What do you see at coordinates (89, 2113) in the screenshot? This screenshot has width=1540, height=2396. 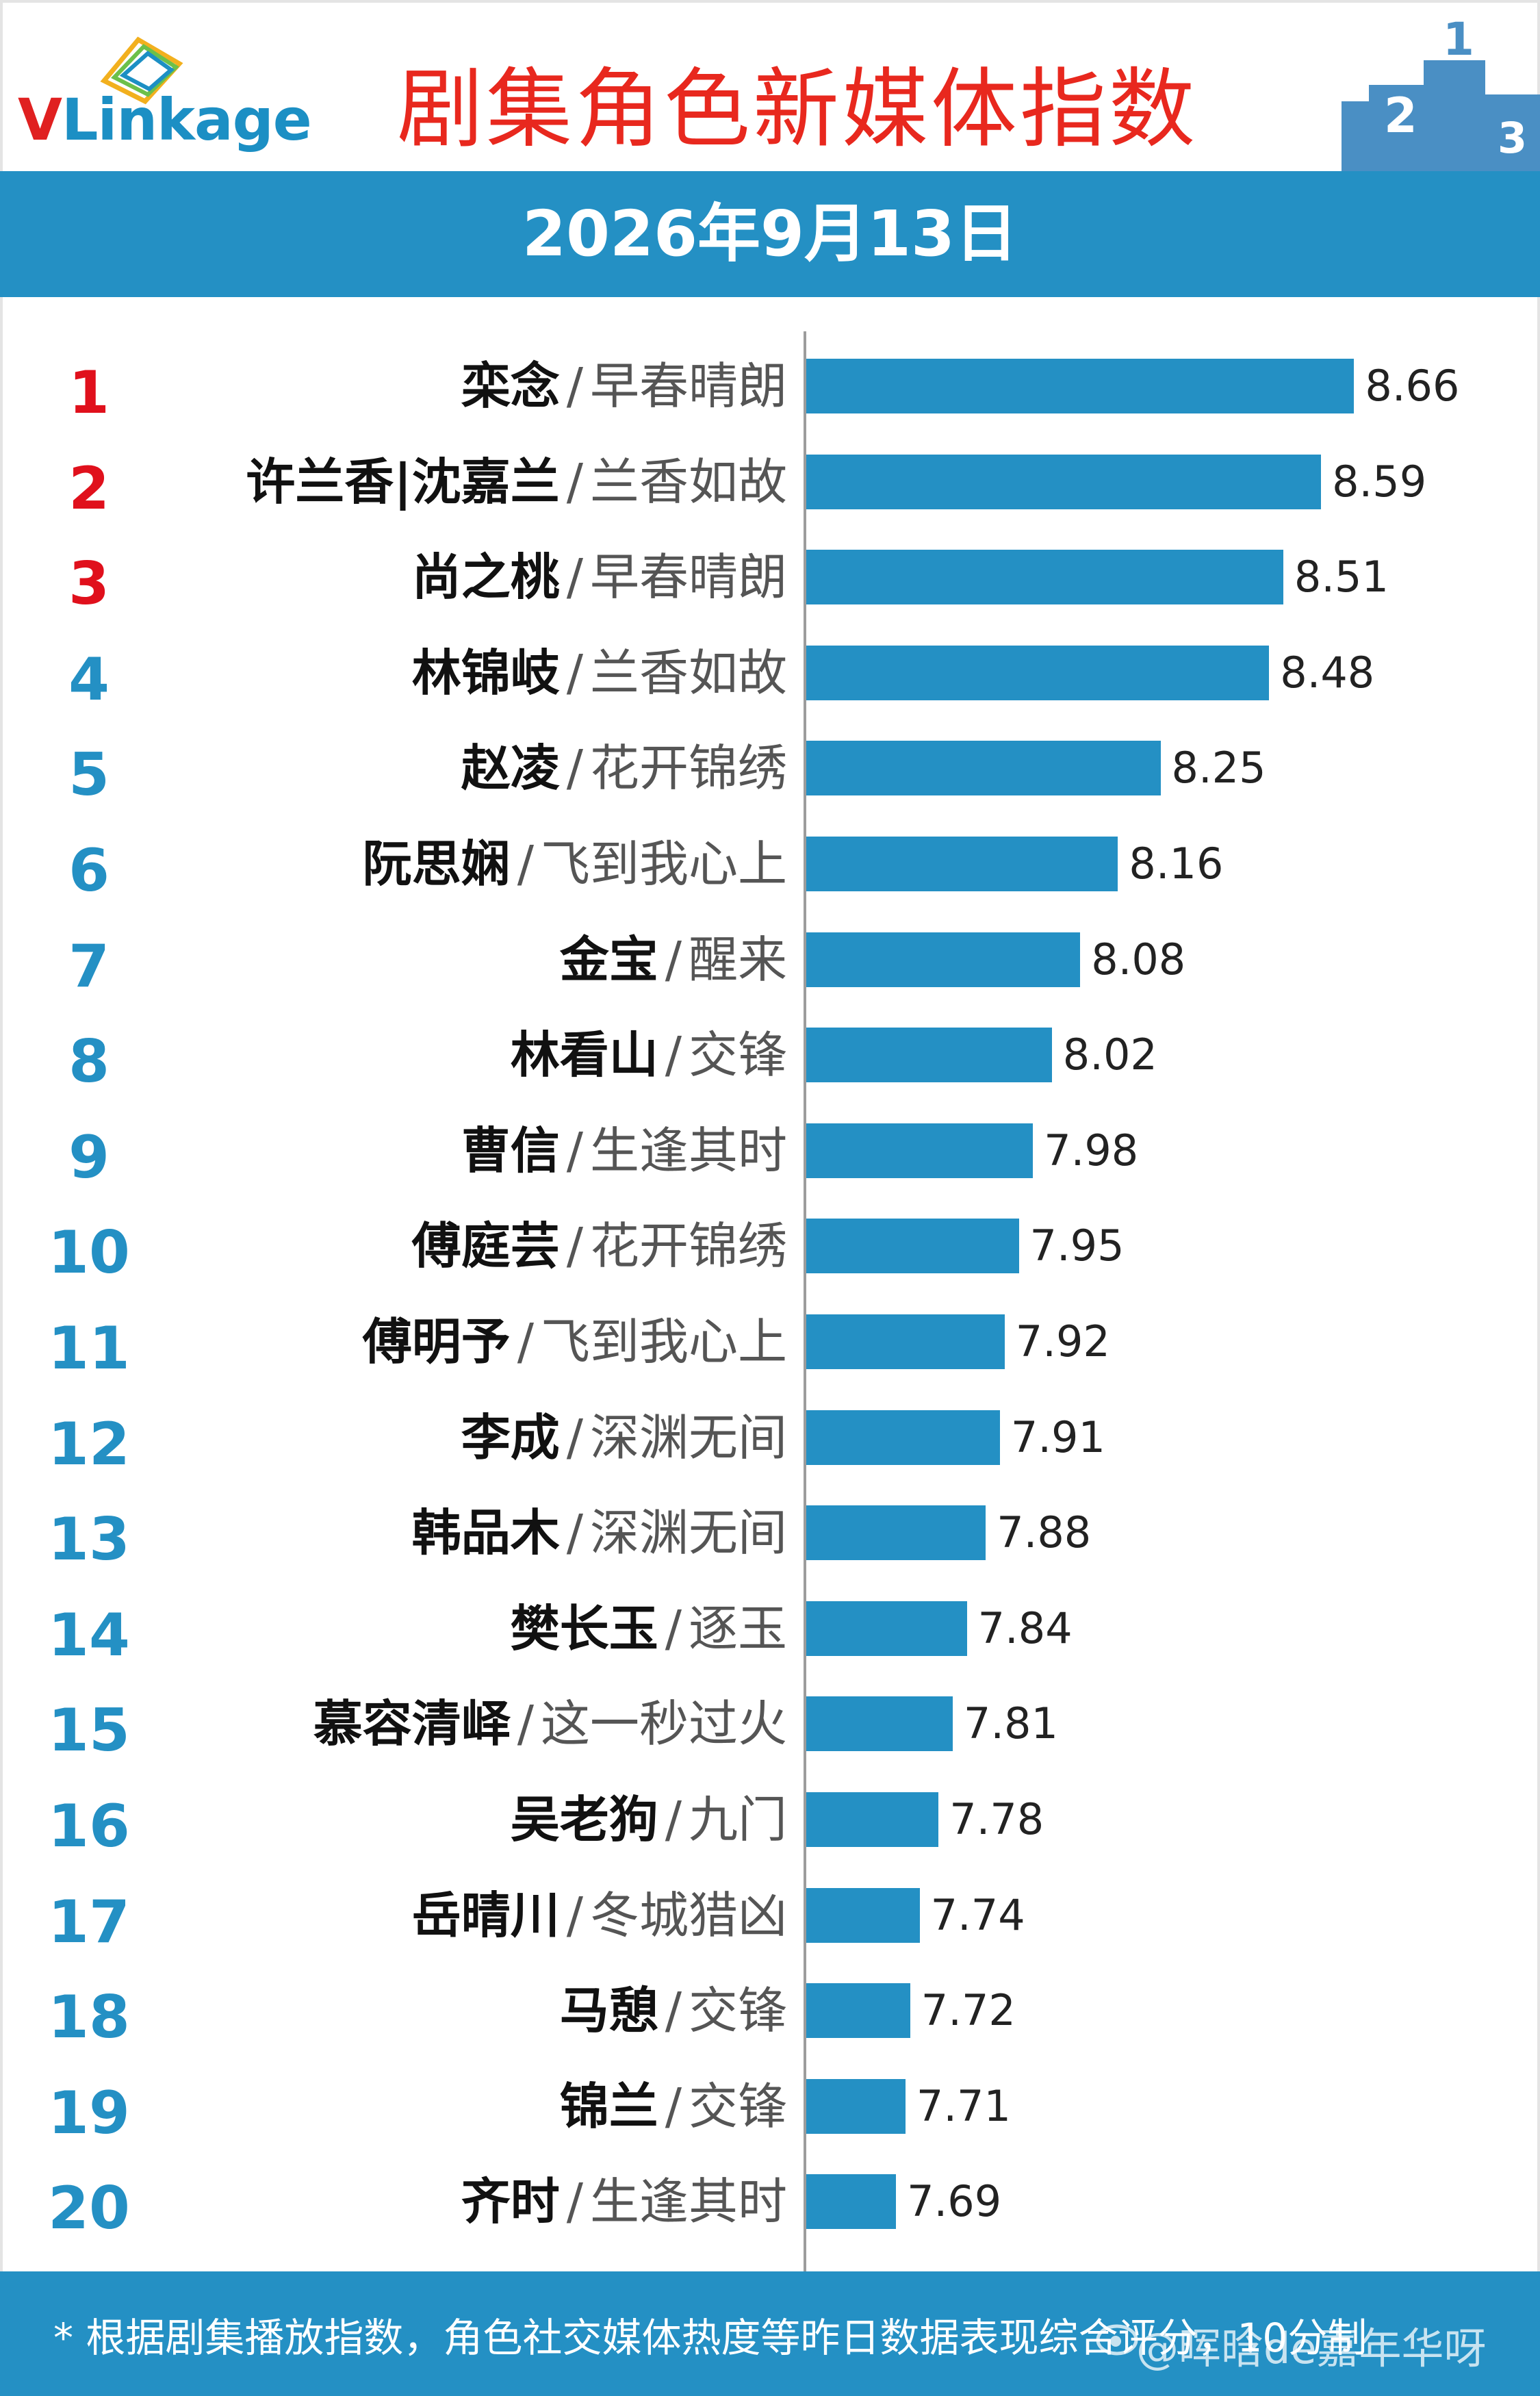 I see `rank-number: 19` at bounding box center [89, 2113].